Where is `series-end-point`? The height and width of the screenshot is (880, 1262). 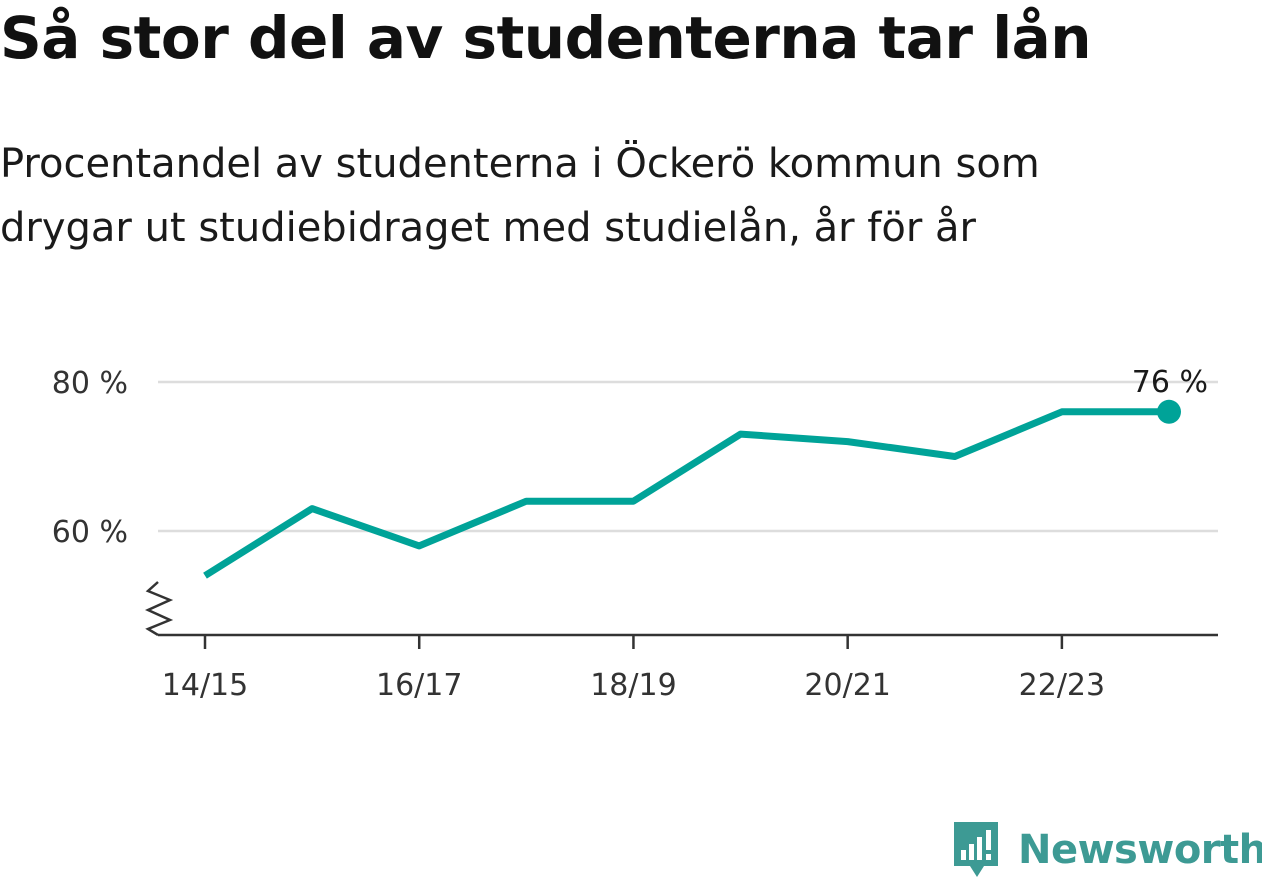 series-end-point is located at coordinates (1169, 411).